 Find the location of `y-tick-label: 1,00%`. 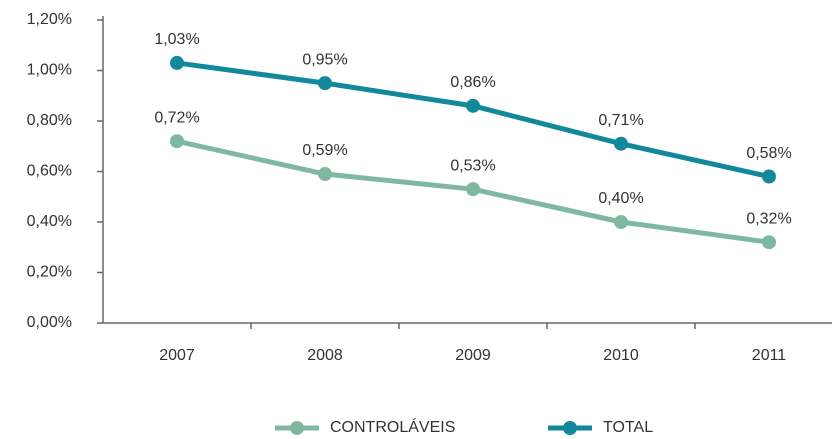

y-tick-label: 1,00% is located at coordinates (49, 70).